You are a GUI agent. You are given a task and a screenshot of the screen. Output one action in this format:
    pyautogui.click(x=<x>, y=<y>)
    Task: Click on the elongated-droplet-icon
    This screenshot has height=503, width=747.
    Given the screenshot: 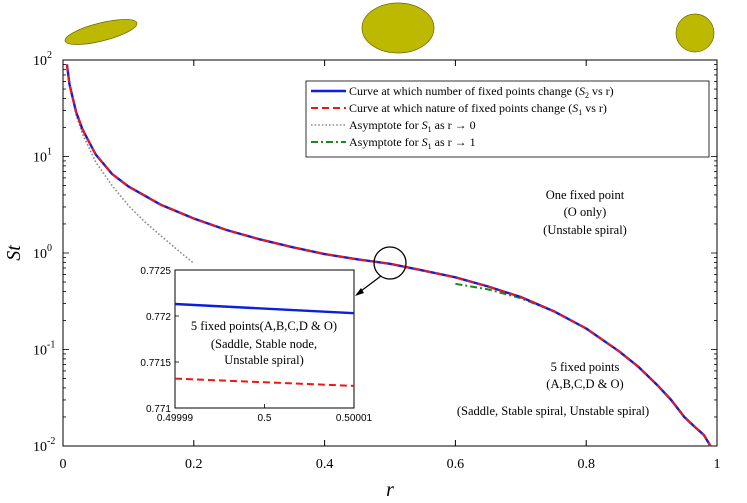 What is the action you would take?
    pyautogui.click(x=101, y=32)
    